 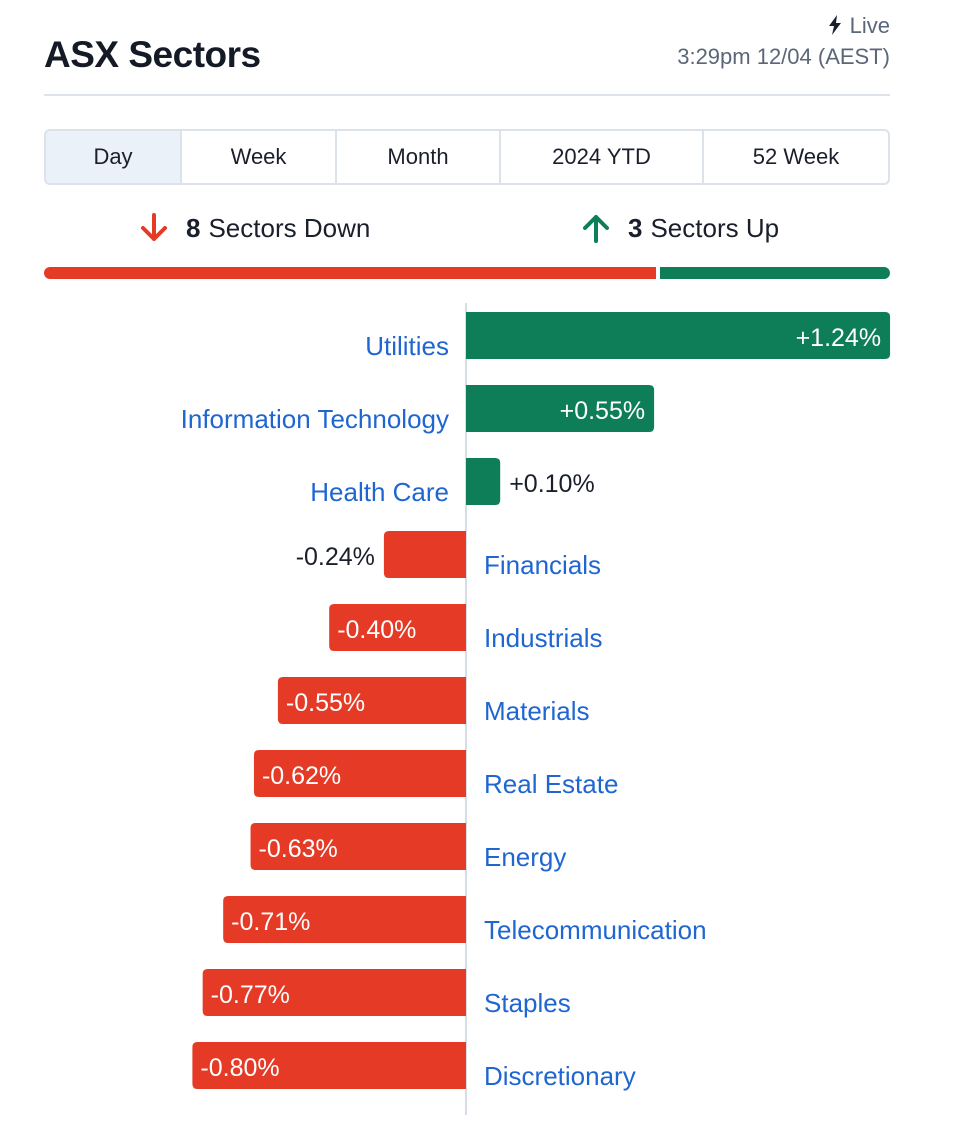 What do you see at coordinates (350, 273) in the screenshot?
I see `sectors-down-bar` at bounding box center [350, 273].